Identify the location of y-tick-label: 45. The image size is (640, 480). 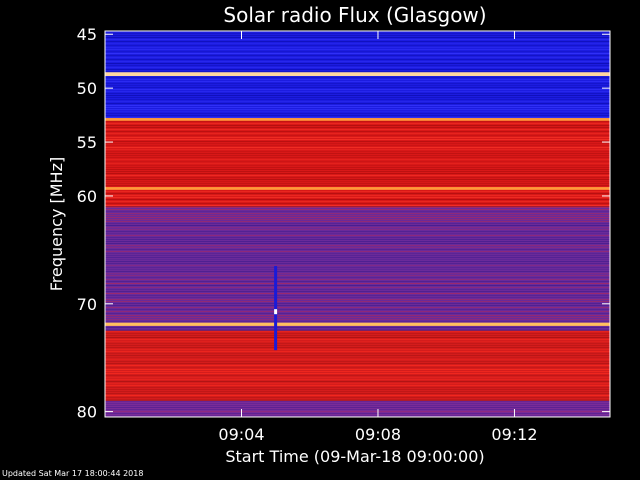
(87, 34).